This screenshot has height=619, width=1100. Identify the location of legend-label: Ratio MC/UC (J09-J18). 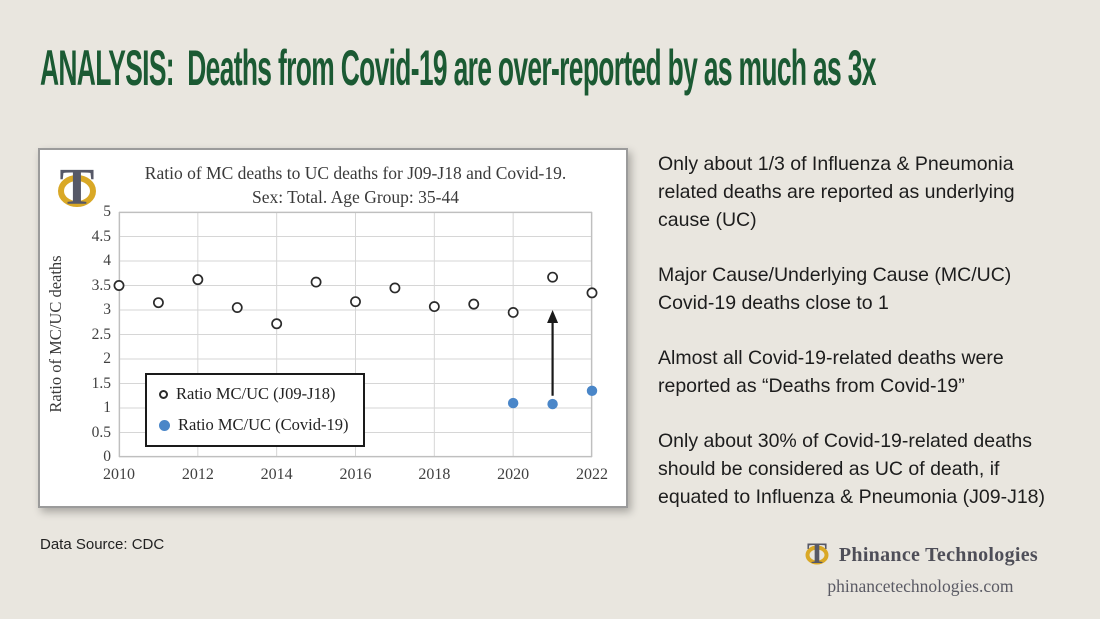
(256, 393).